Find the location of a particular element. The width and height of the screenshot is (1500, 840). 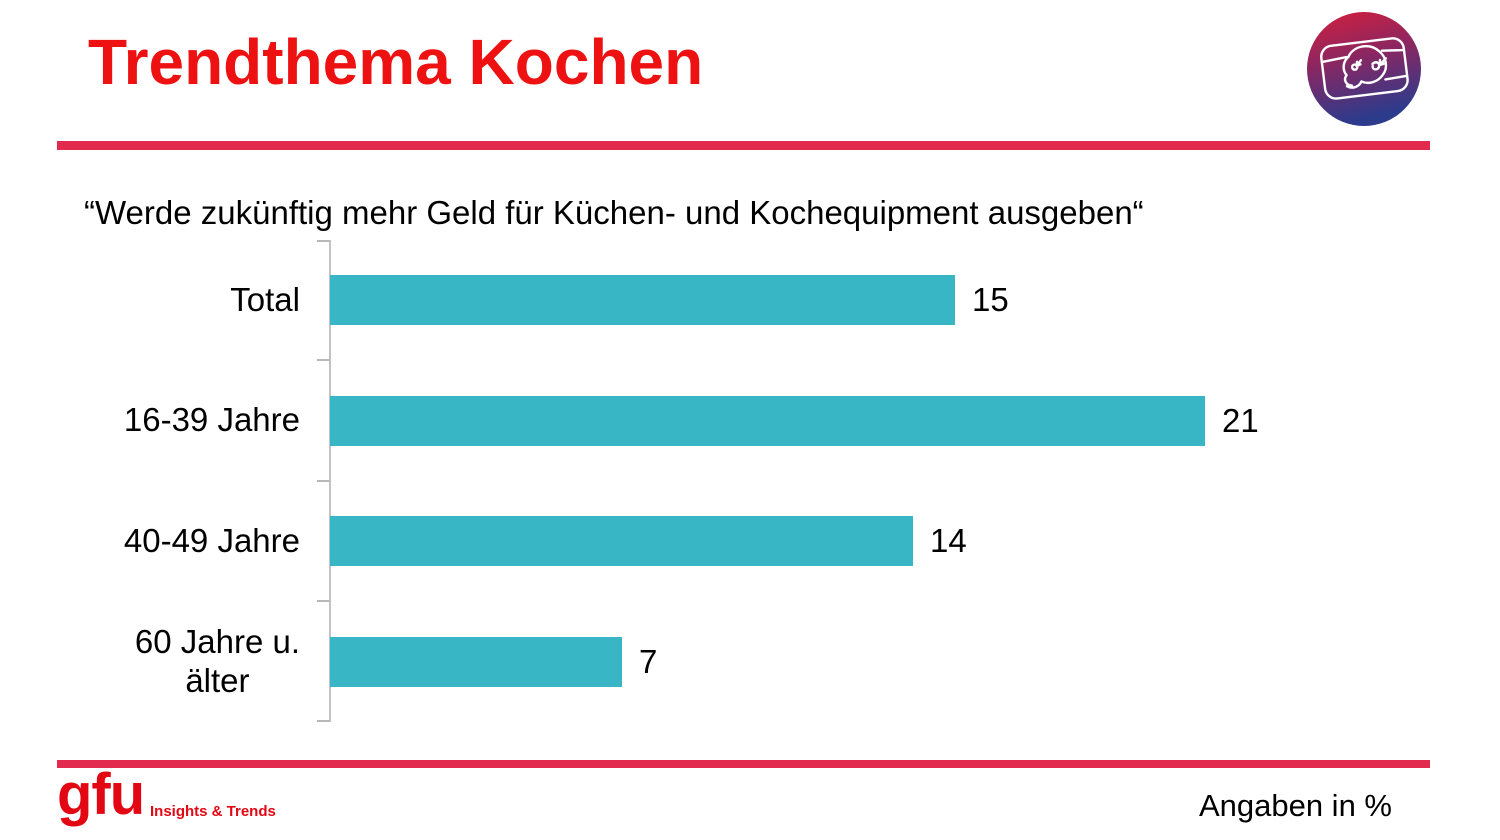

category-label: 60 Jahre u. älter is located at coordinates (217, 660).